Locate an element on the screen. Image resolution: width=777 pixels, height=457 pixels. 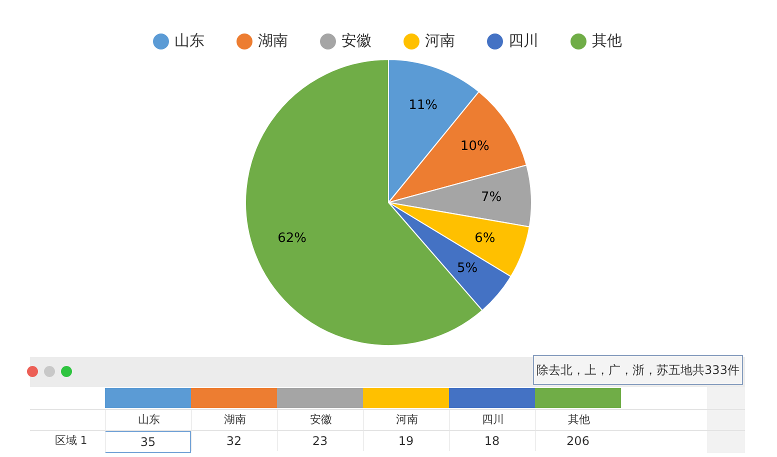
legend-label: 山东 is located at coordinates (189, 40).